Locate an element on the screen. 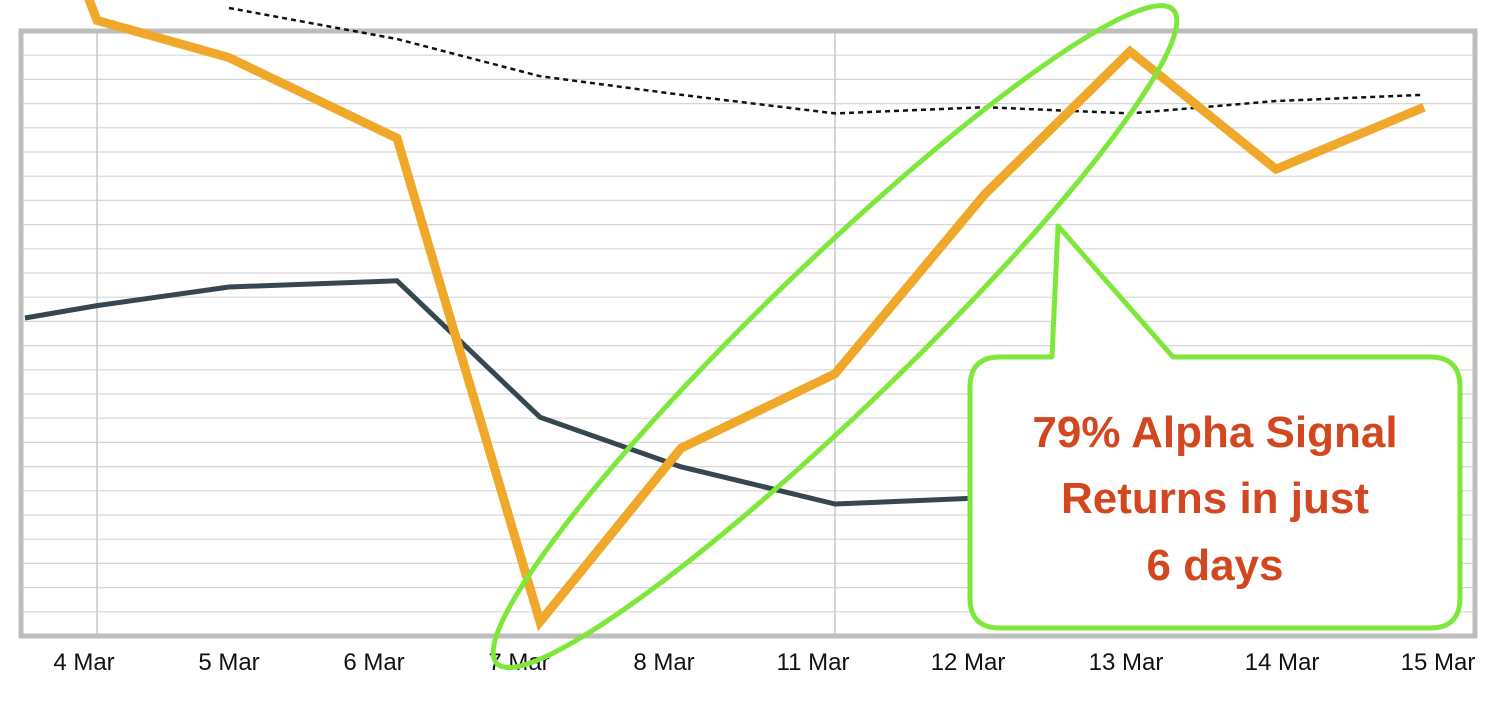 Image resolution: width=1491 pixels, height=701 pixels. x-tick-label: 14 Mar is located at coordinates (1282, 662).